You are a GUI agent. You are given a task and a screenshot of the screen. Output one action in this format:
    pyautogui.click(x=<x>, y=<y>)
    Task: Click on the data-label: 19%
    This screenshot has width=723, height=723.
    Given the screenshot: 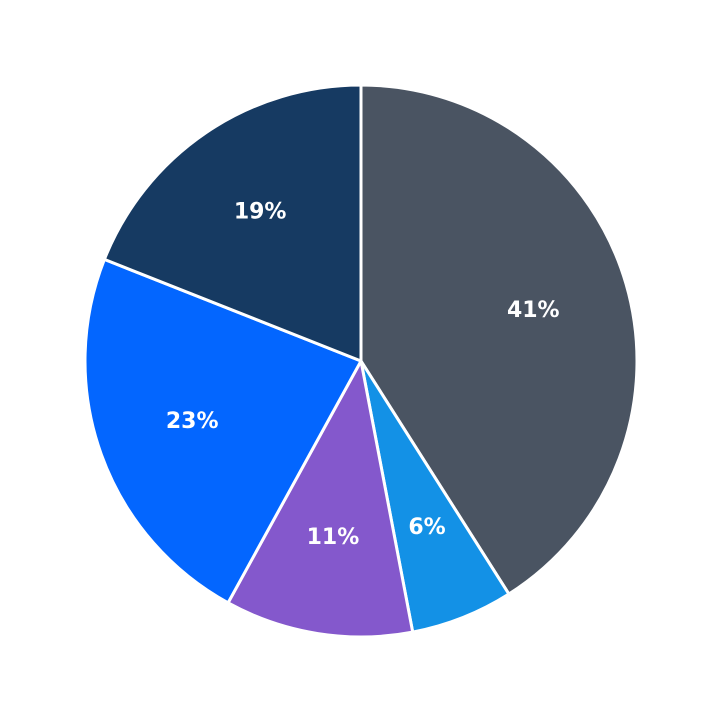 What is the action you would take?
    pyautogui.click(x=260, y=212)
    